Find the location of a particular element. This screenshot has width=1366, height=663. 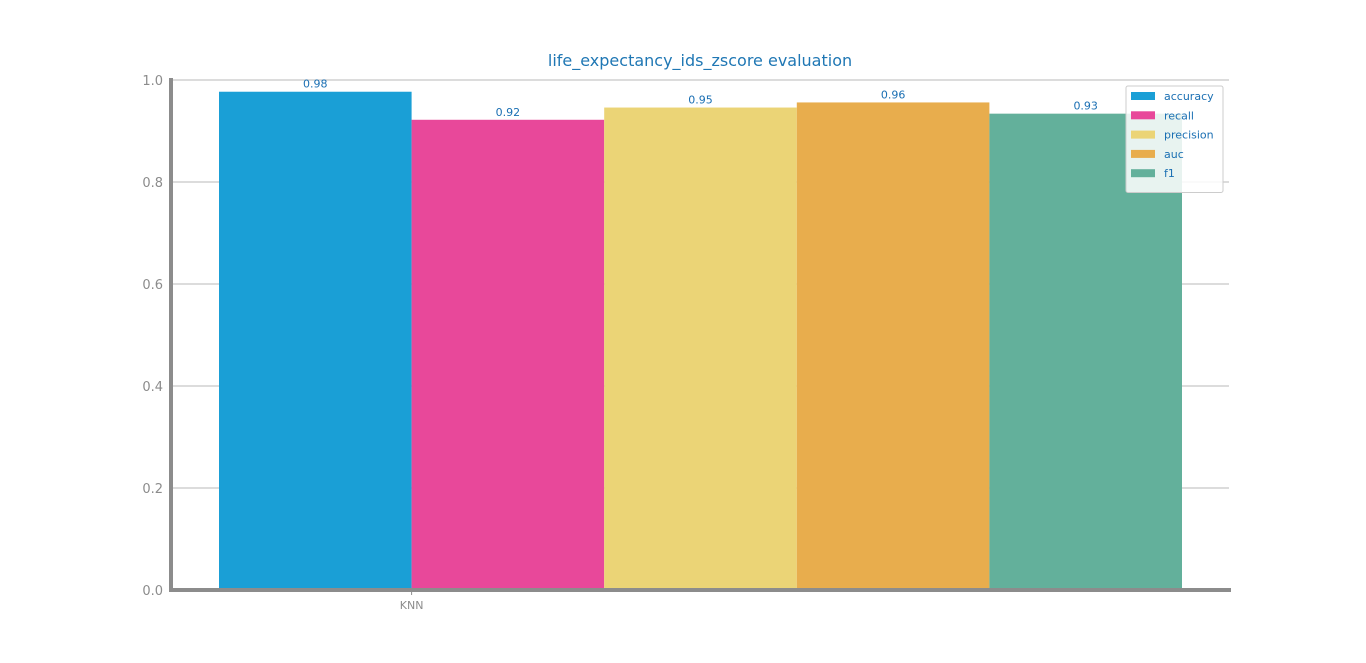

legend-swatch-recall is located at coordinates (1143, 115).